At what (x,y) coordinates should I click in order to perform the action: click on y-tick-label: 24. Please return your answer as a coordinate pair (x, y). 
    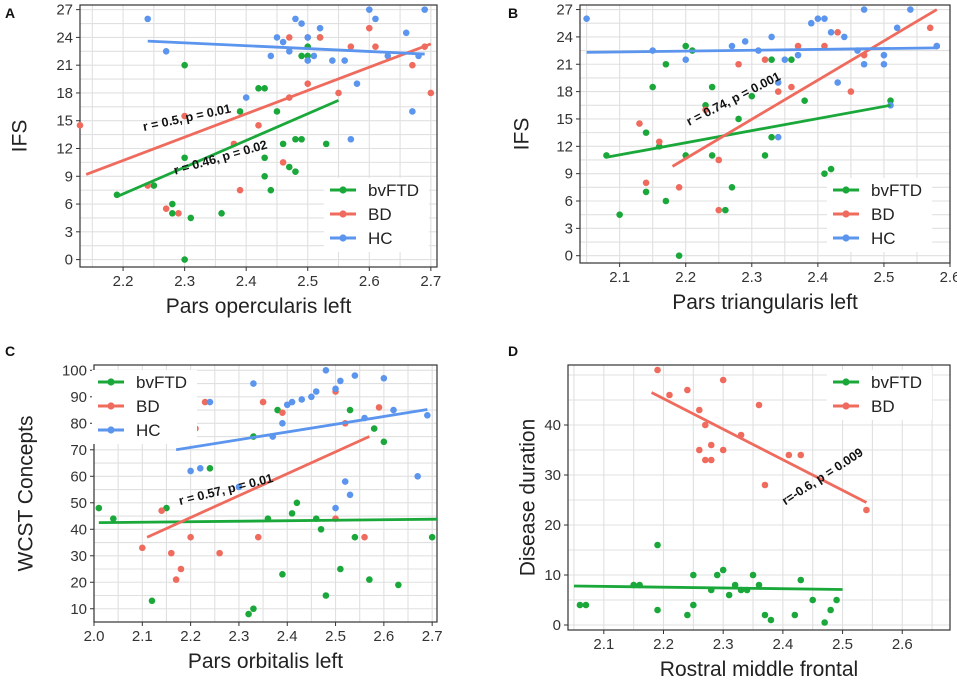
    Looking at the image, I should click on (564, 37).